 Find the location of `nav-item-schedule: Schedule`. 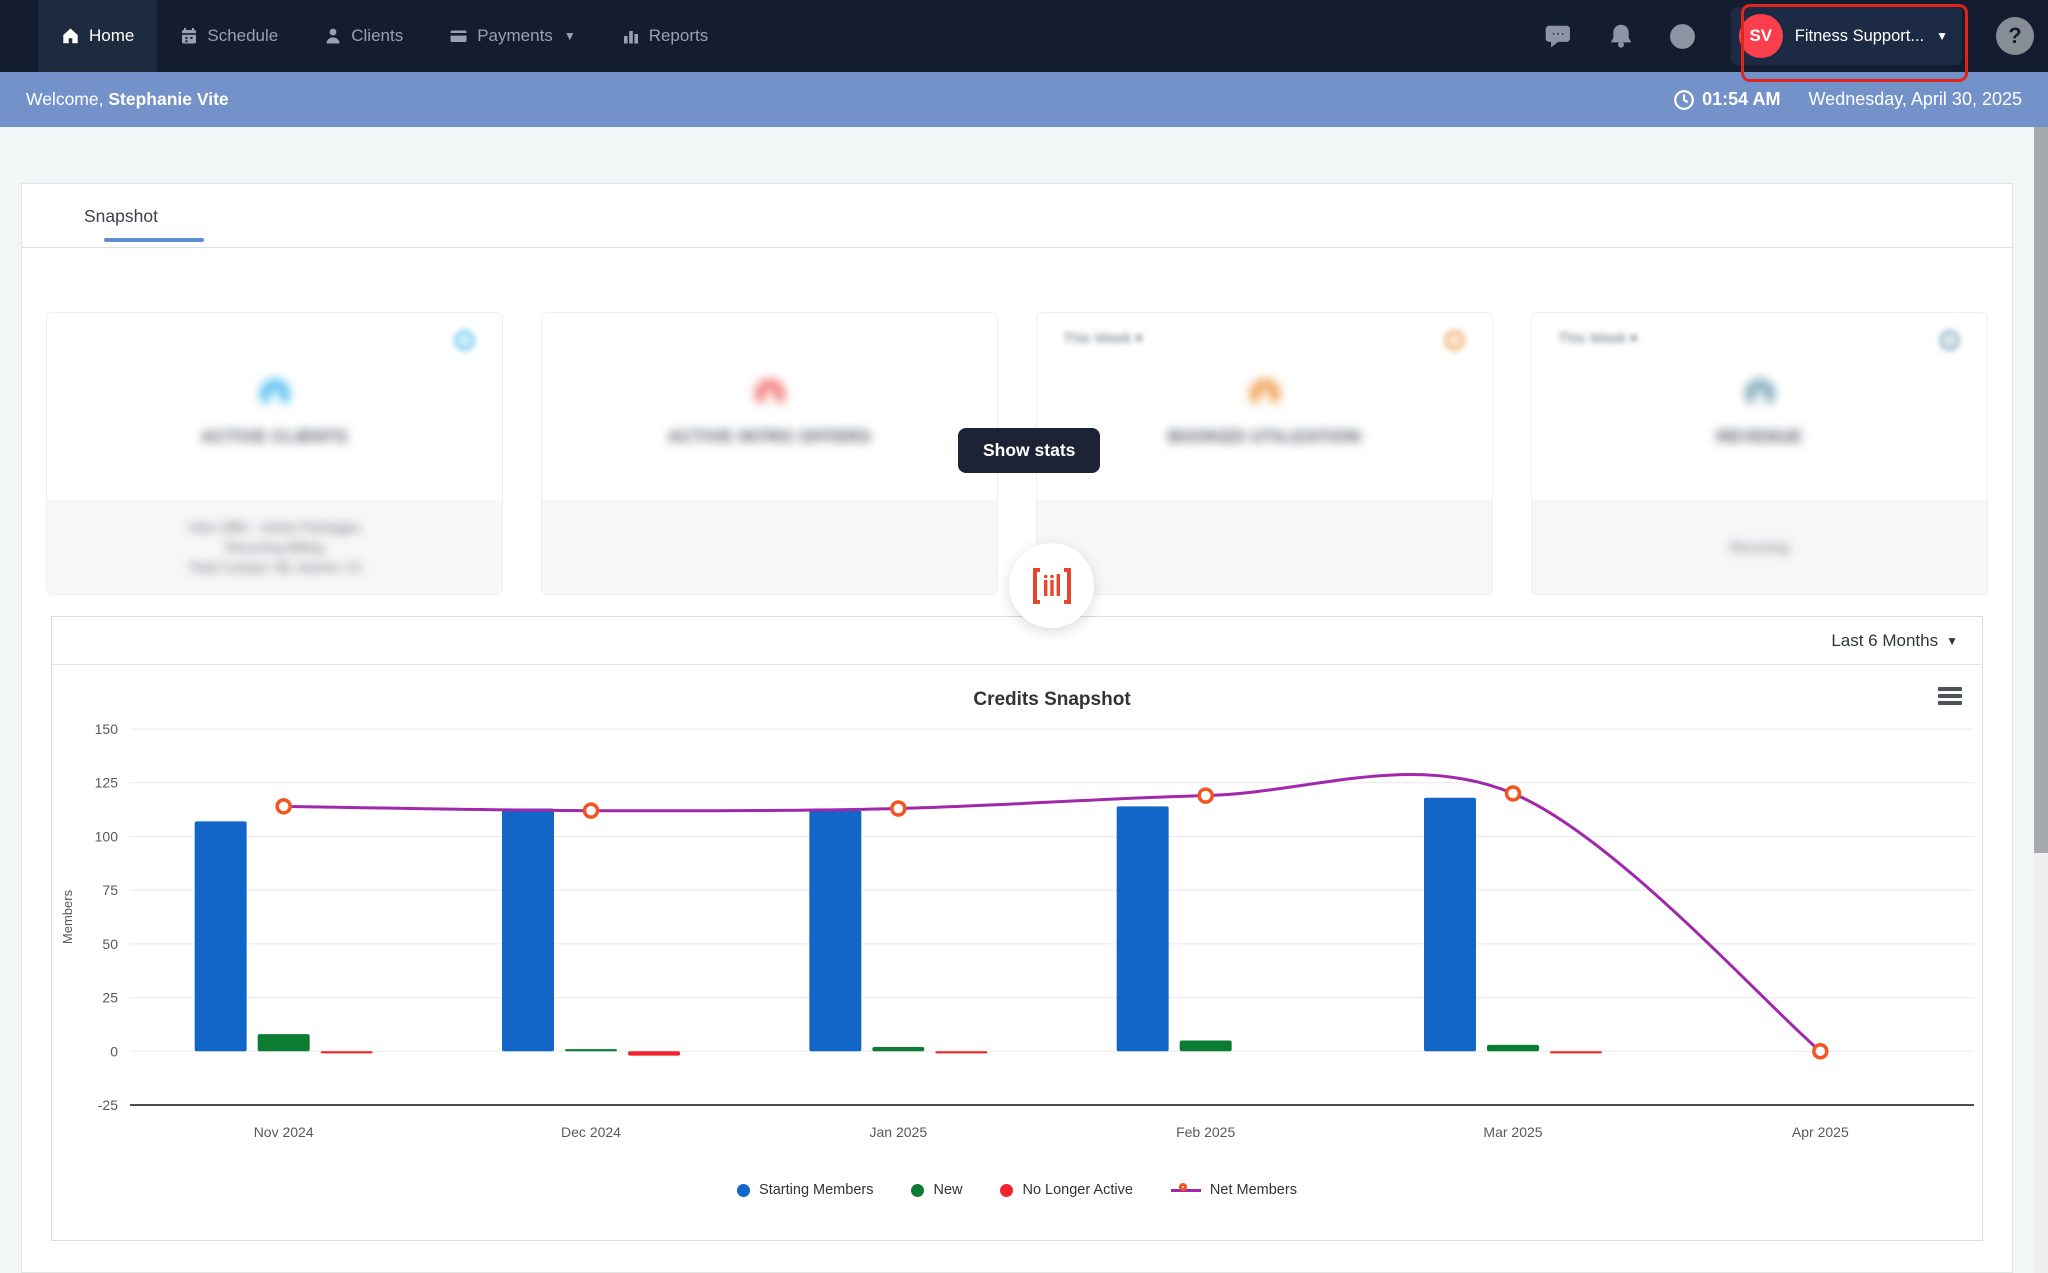

nav-item-schedule: Schedule is located at coordinates (229, 36).